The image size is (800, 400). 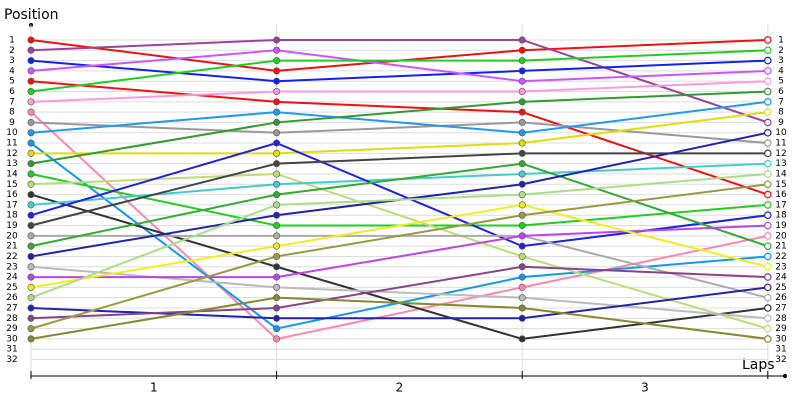 I want to click on y-tick-label: 24, so click(x=12, y=278).